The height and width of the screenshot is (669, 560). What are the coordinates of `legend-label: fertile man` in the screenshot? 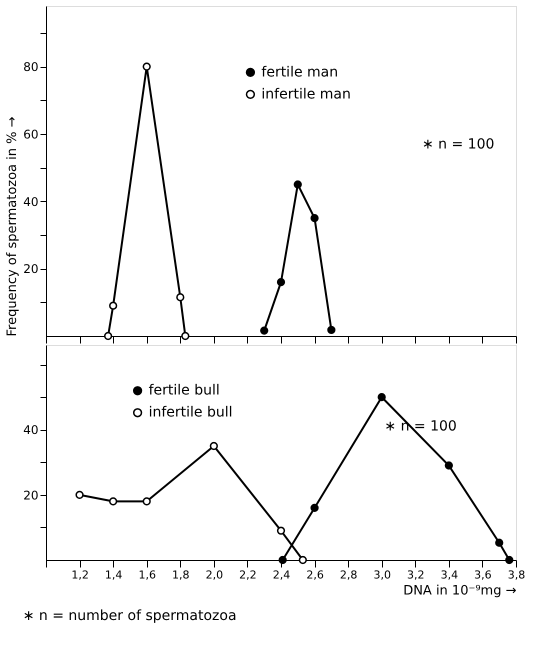 It's located at (299, 72).